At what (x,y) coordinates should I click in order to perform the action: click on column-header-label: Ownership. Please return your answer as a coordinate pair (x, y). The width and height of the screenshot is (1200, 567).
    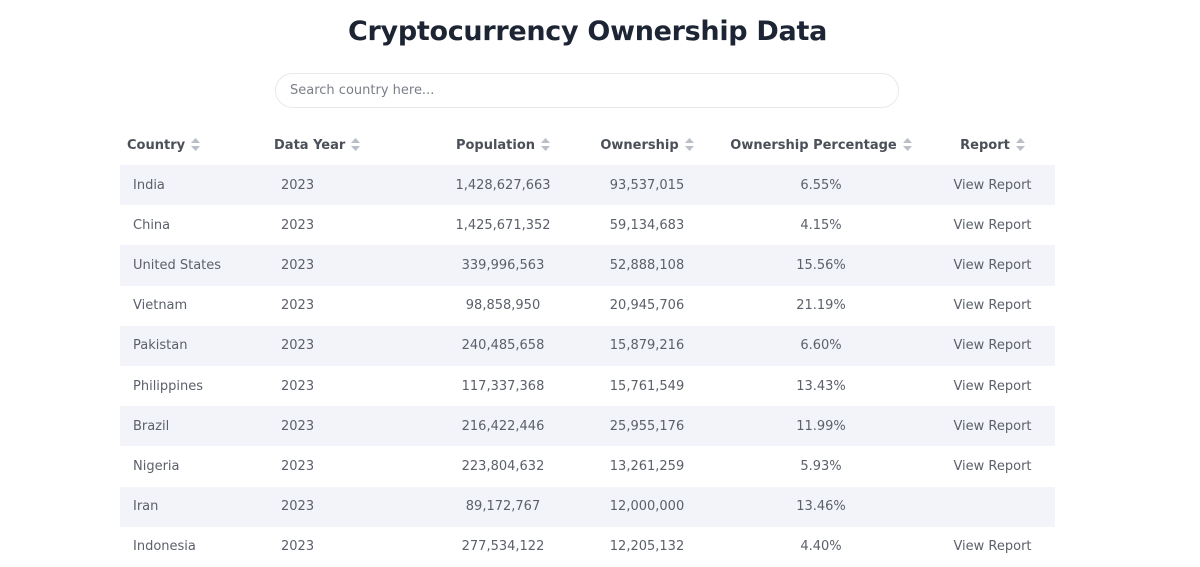
    Looking at the image, I should click on (639, 145).